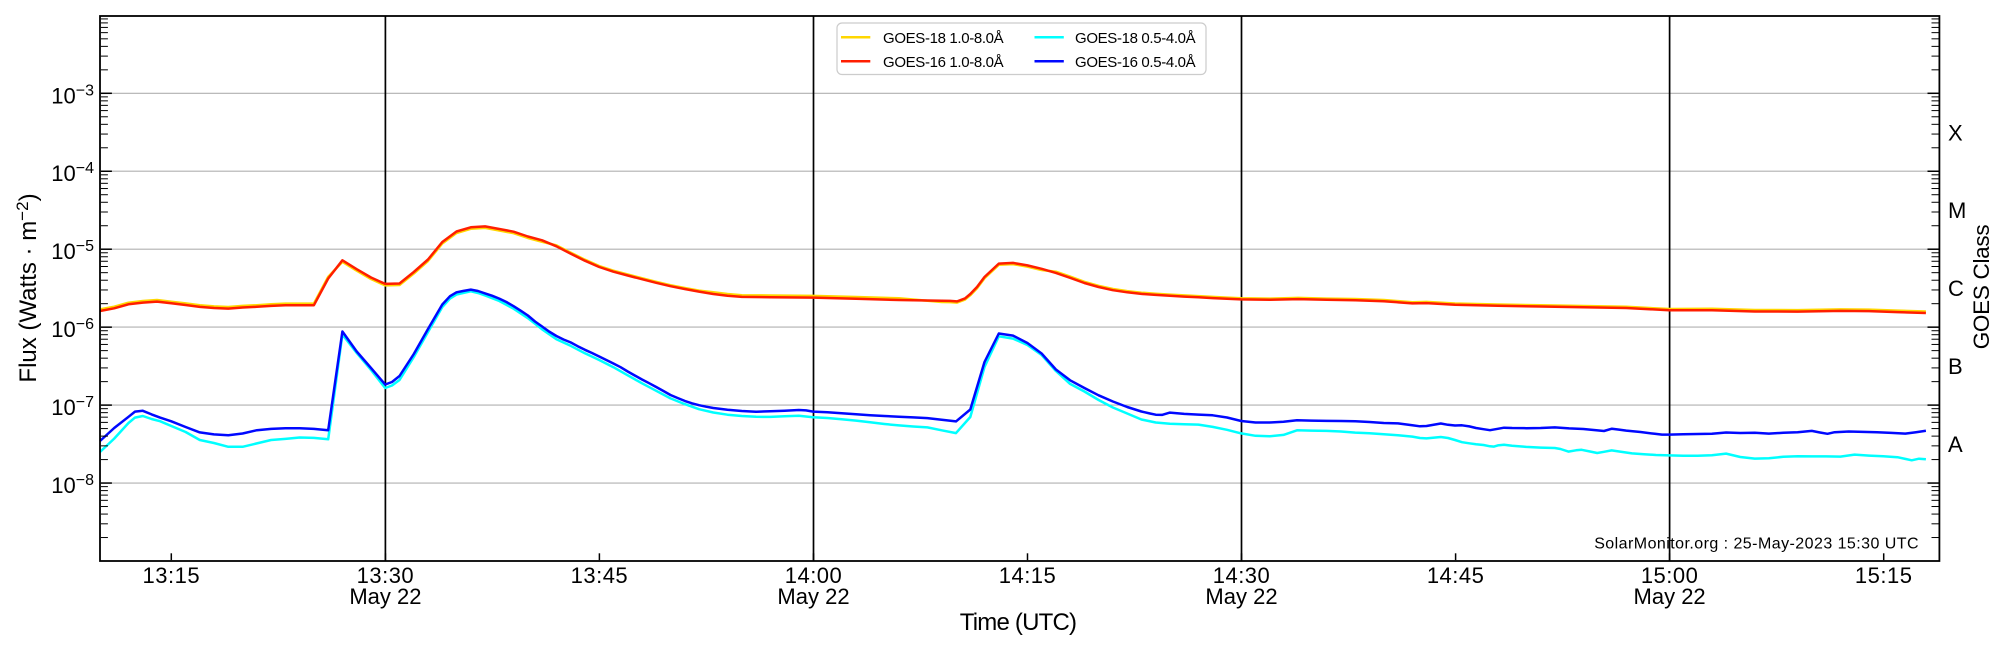 The image size is (2000, 655). What do you see at coordinates (72, 173) in the screenshot?
I see `svg-text: 10⁻⁴` at bounding box center [72, 173].